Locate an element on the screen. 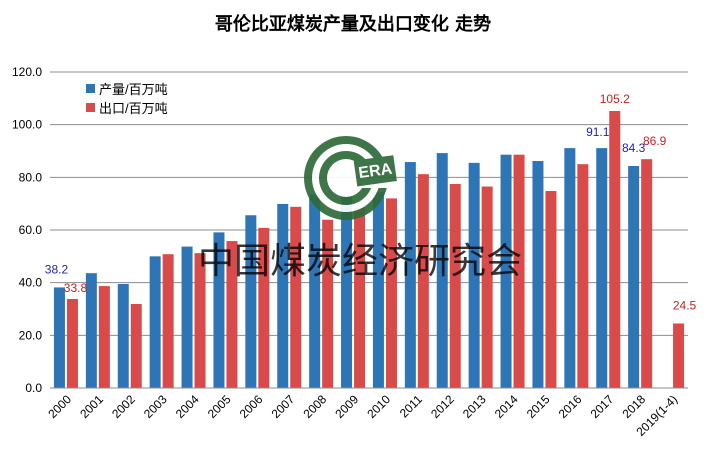 This screenshot has width=706, height=451. logo-tag is located at coordinates (375, 171).